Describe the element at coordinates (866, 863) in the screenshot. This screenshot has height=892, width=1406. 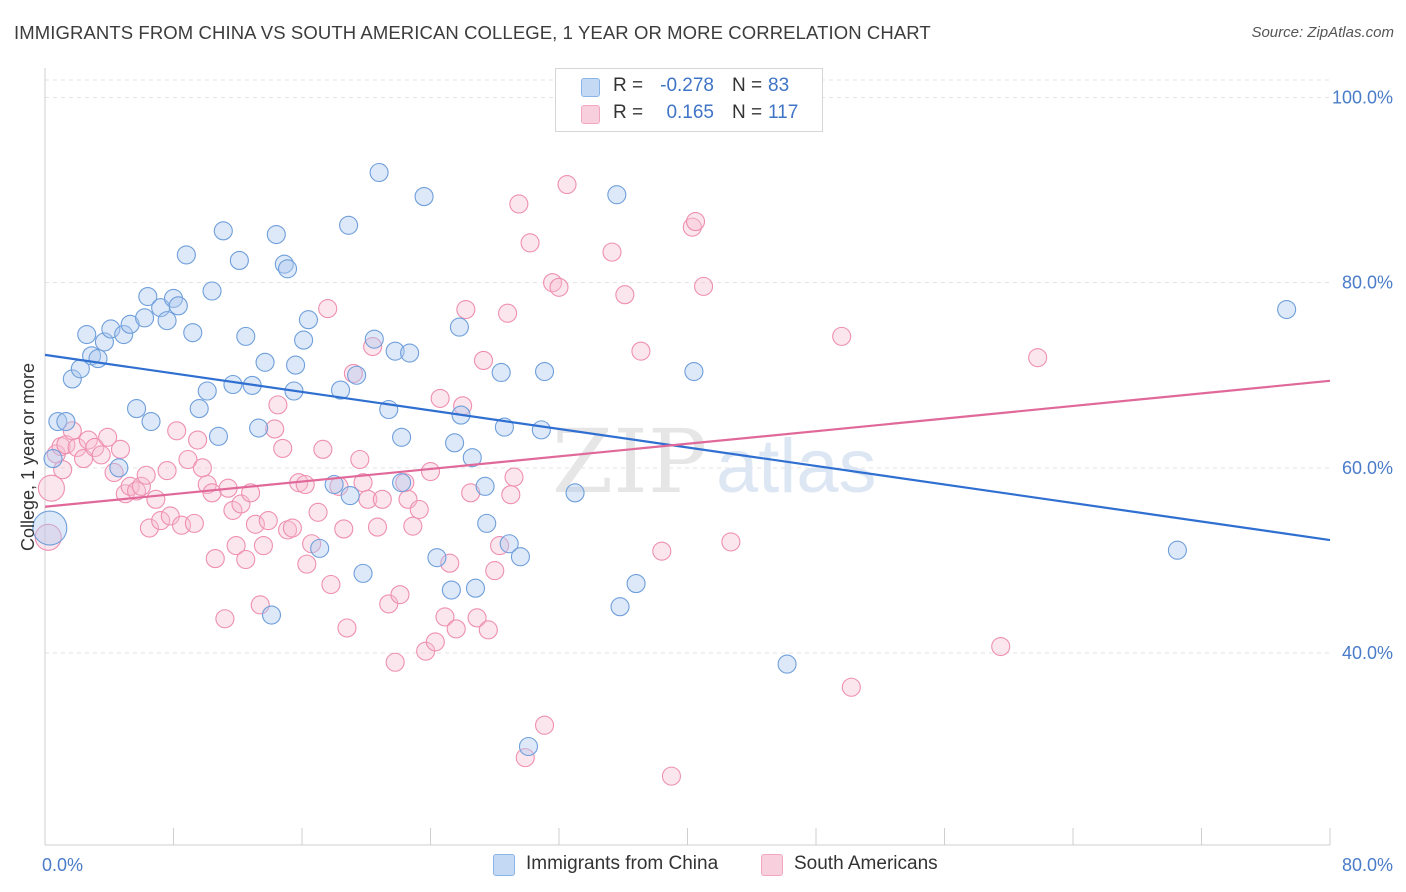
I see `legend-label-south-americans: South Americans` at that location.